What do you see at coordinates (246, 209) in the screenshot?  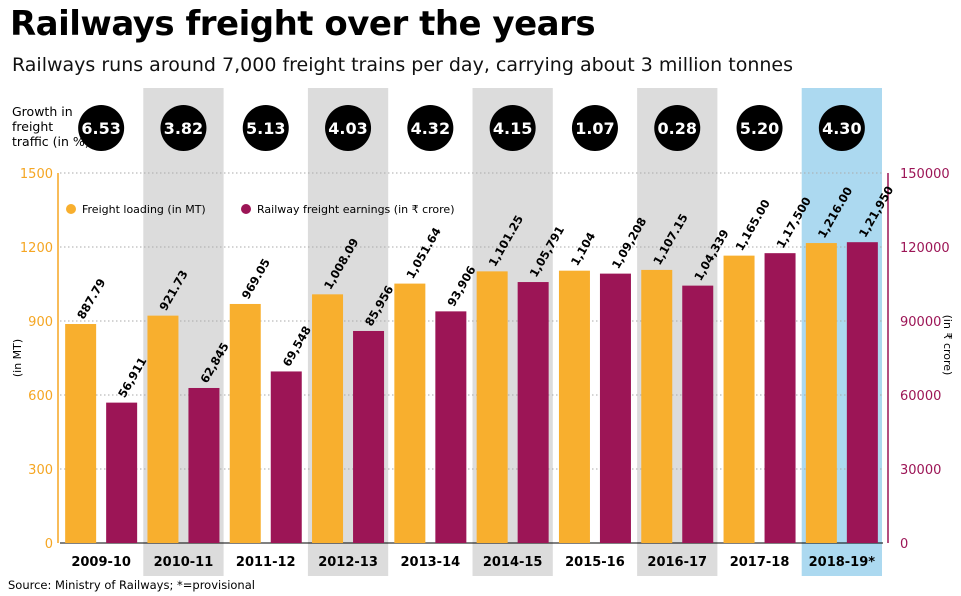 I see `legend-swatch-earnings` at bounding box center [246, 209].